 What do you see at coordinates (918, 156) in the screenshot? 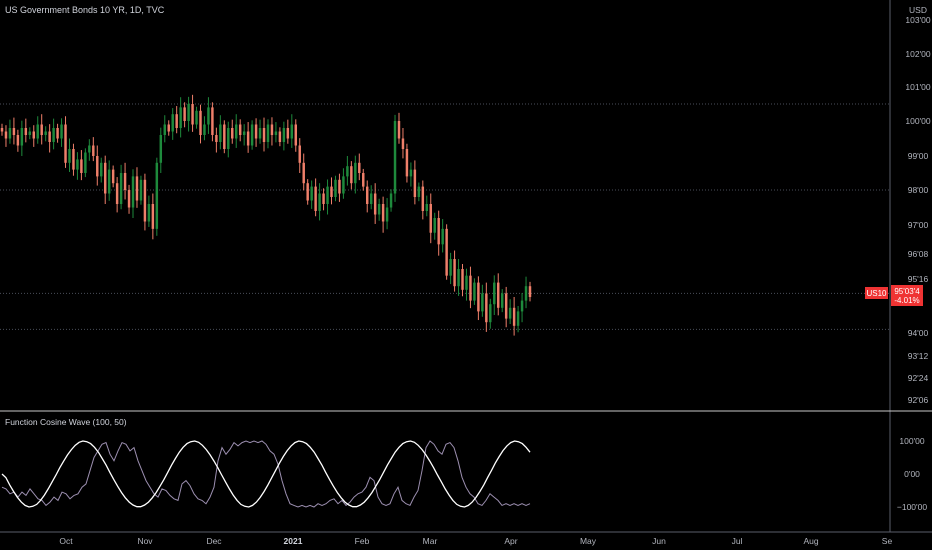
I see `price-tick-label: 99'00` at bounding box center [918, 156].